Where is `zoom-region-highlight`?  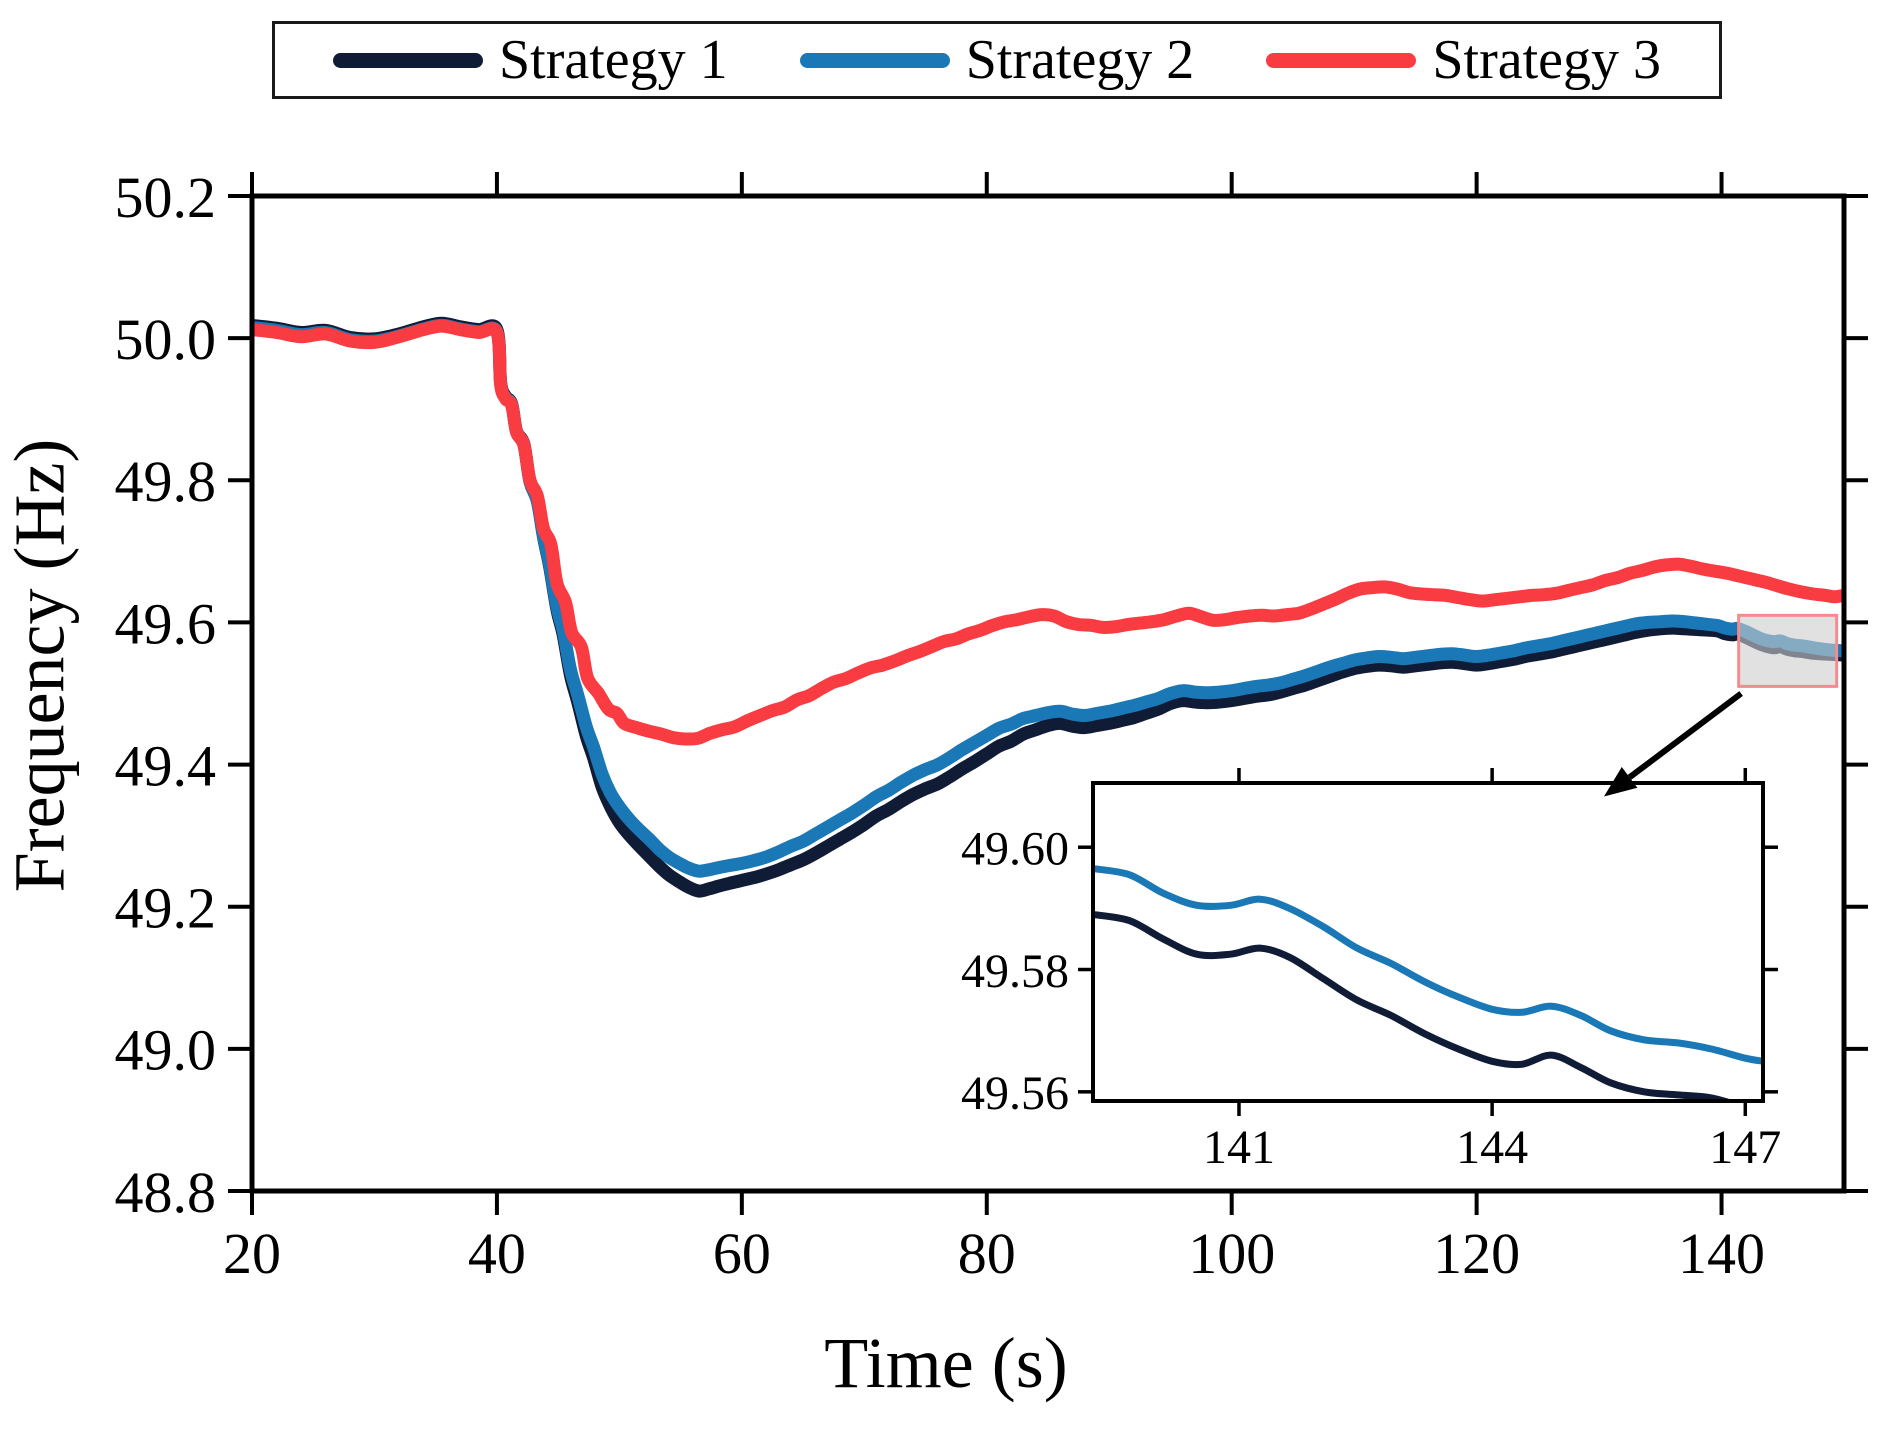
zoom-region-highlight is located at coordinates (1788, 650).